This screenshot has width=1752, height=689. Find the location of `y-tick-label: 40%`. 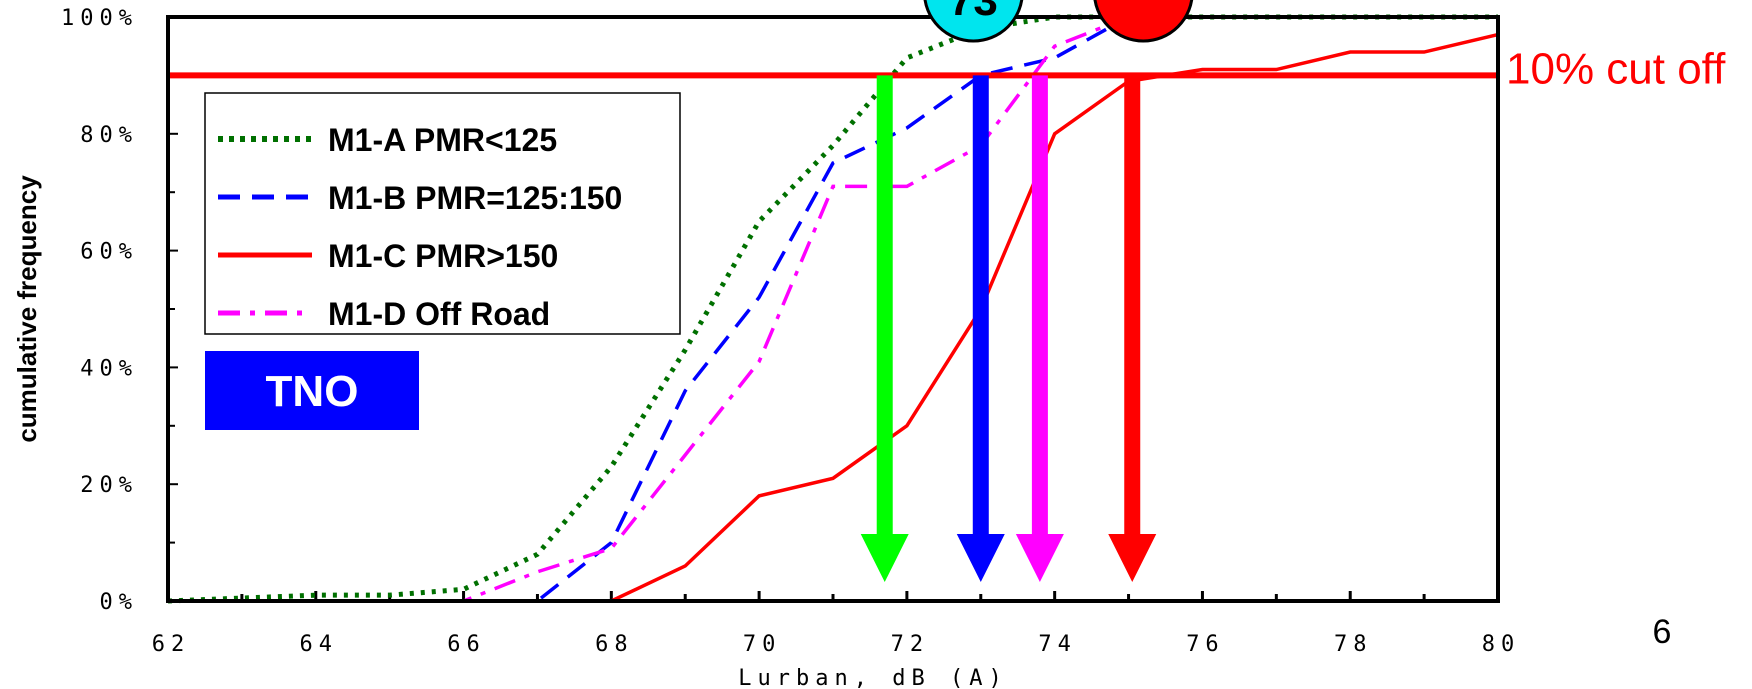

y-tick-label: 40% is located at coordinates (109, 368).